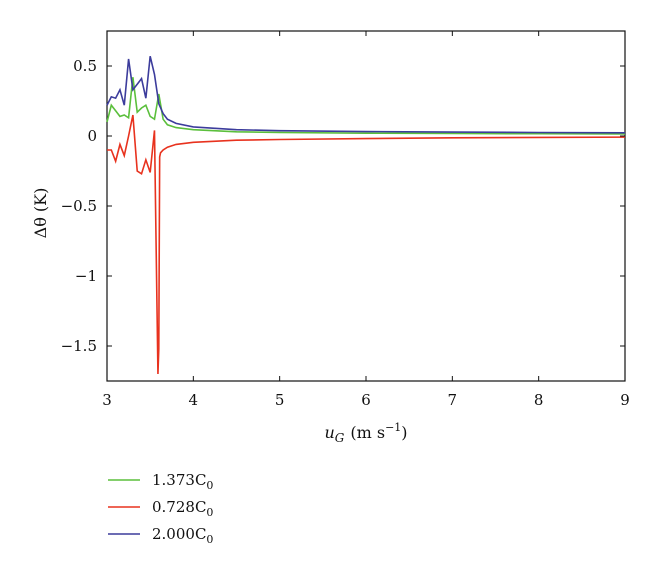  What do you see at coordinates (182, 535) in the screenshot?
I see `legend-label-3: 2.000C0` at bounding box center [182, 535].